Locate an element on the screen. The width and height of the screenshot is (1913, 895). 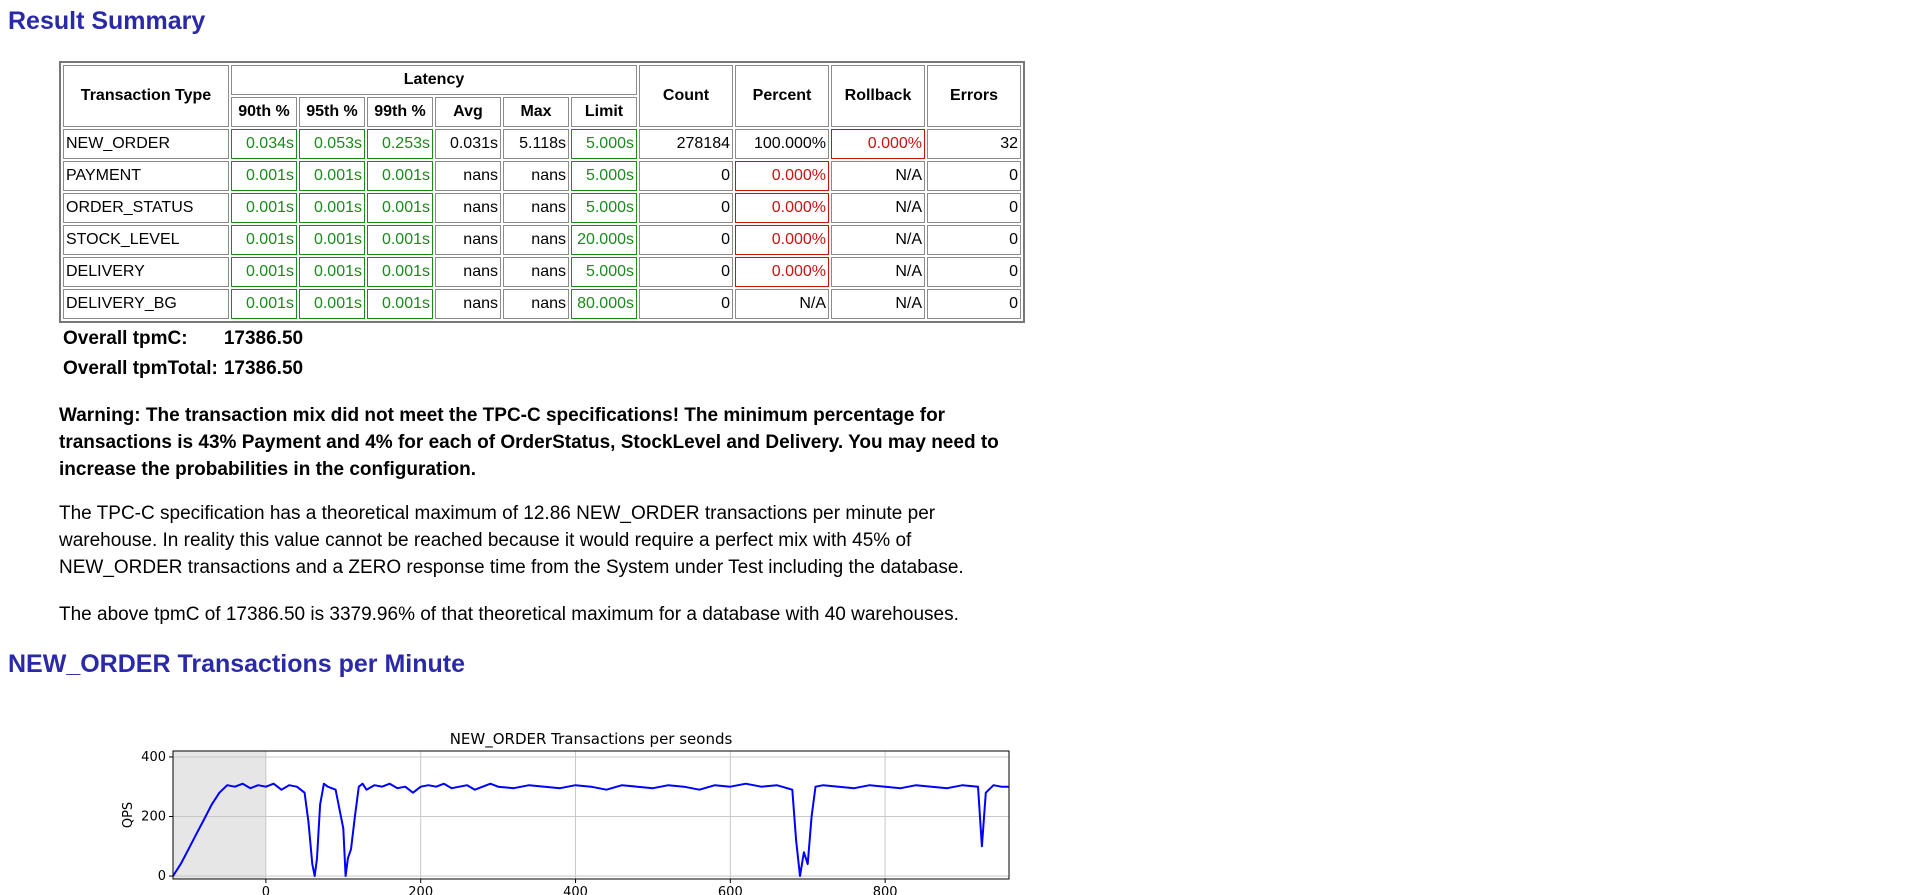
x-tick-label: 0 is located at coordinates (266, 890).